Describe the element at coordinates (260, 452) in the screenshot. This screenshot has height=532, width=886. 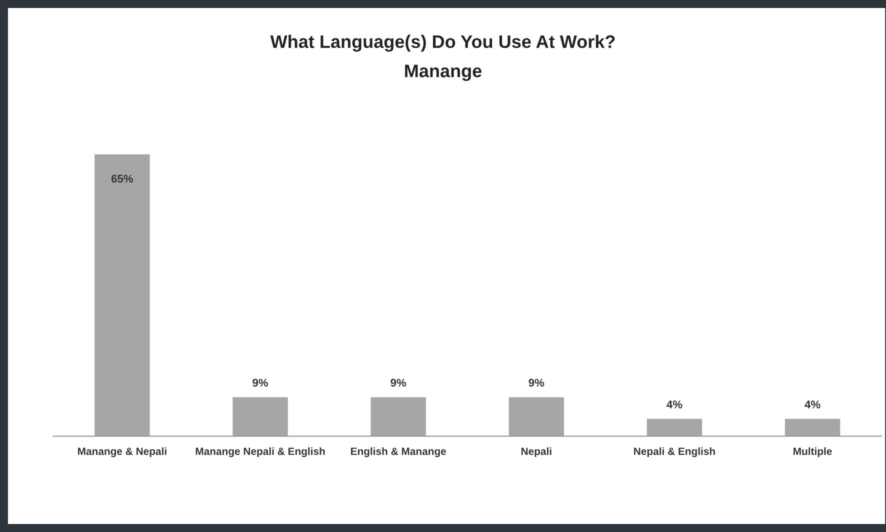
I see `x-tick-label: Manange Nepali & English` at that location.